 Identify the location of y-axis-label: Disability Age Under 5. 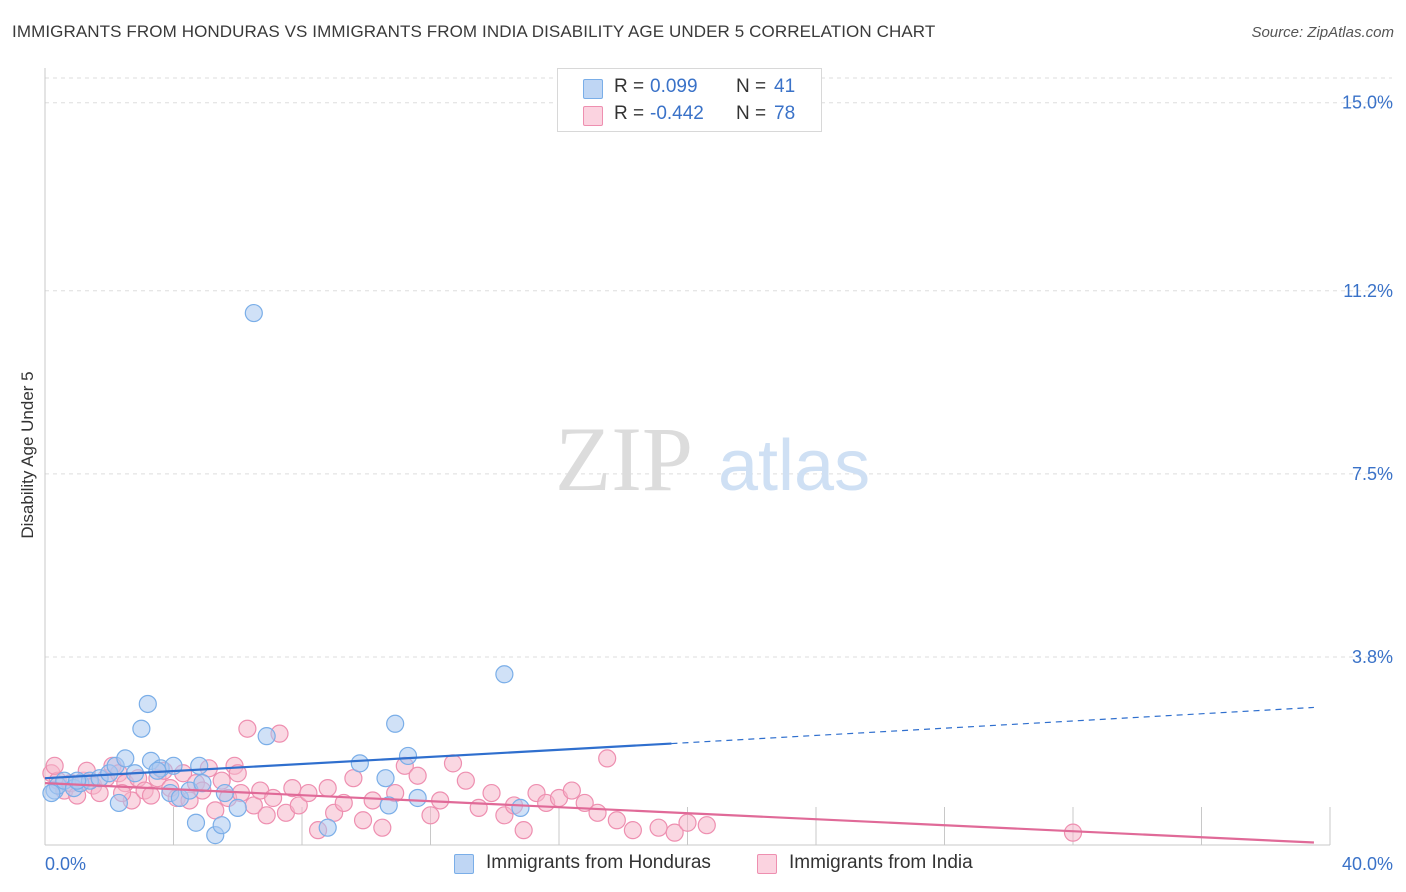
(27, 455).